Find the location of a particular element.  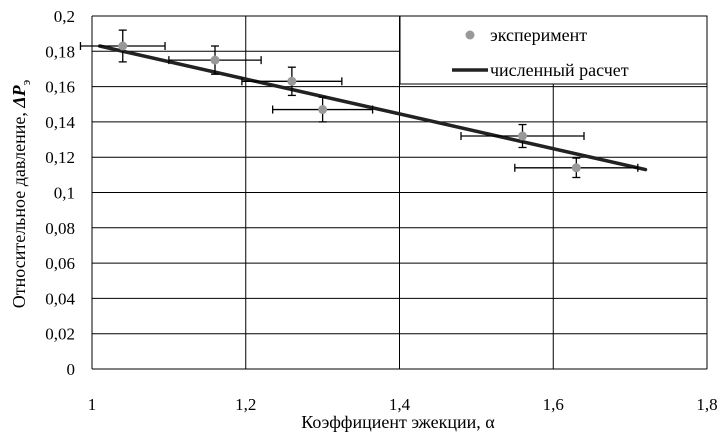

legend-calc-label: численный расчет is located at coordinates (559, 70).